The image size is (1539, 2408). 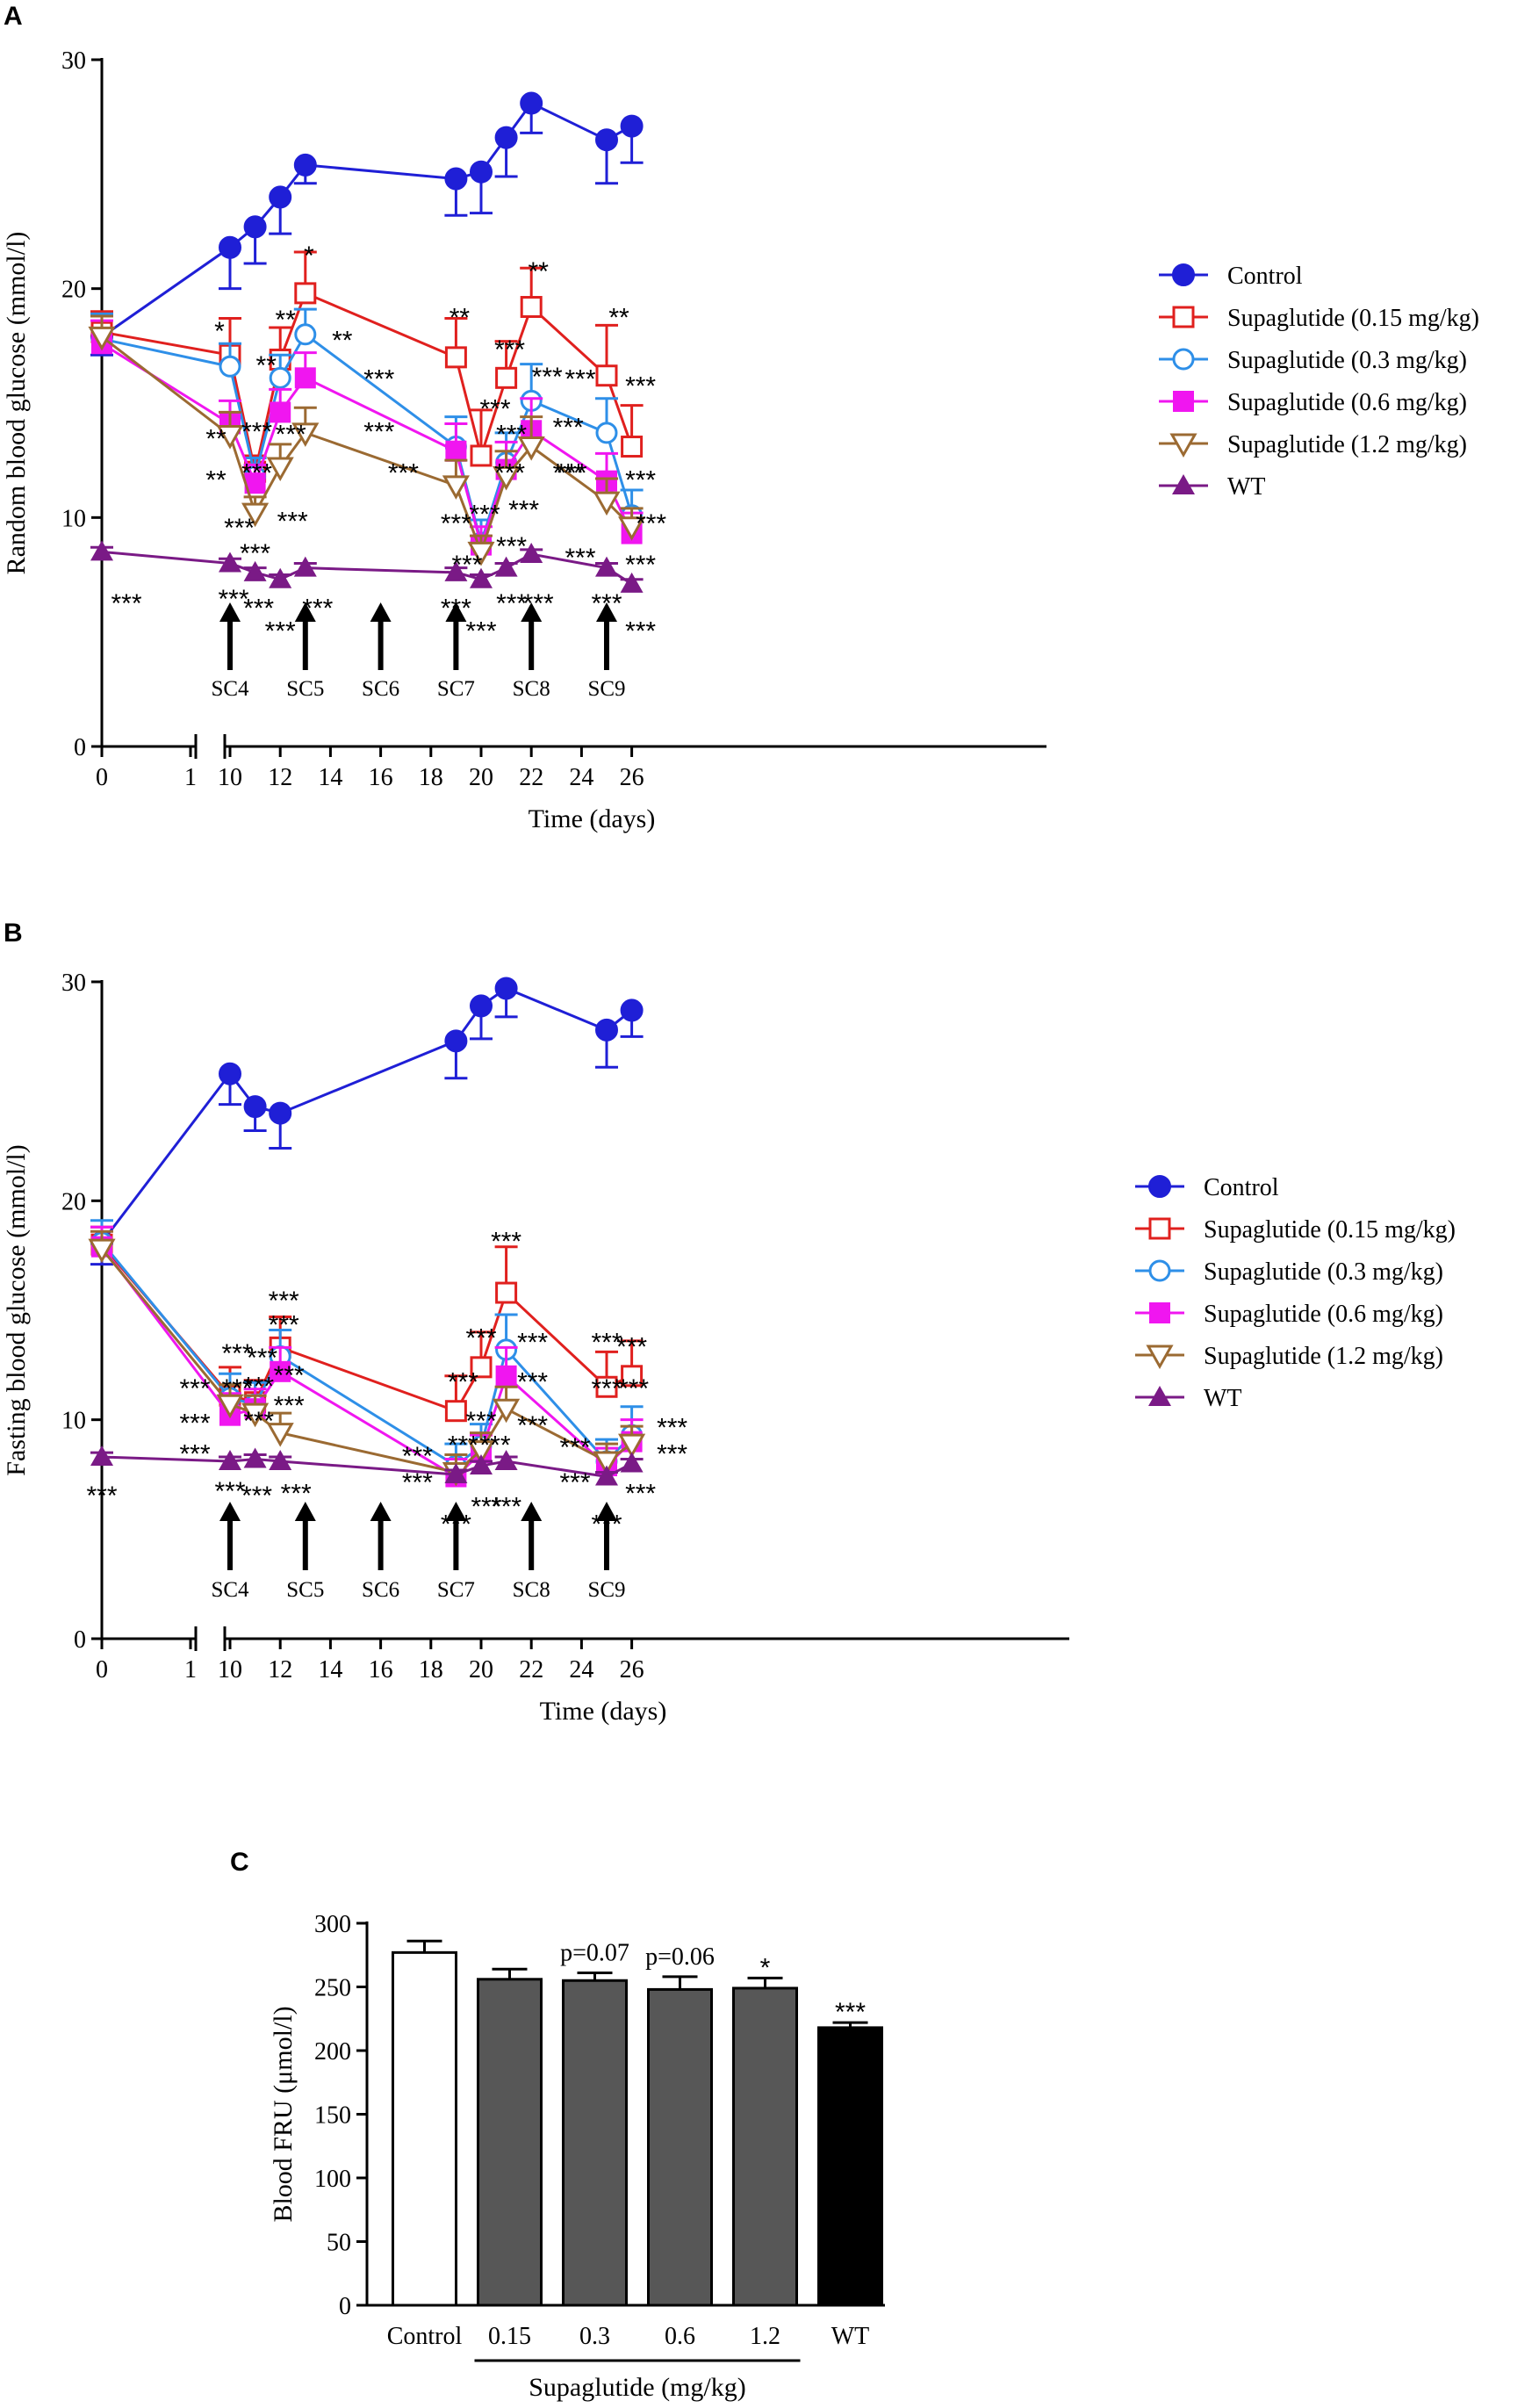 I want to click on x-axis-title: Supaglutide (mg/kg), so click(x=637, y=2387).